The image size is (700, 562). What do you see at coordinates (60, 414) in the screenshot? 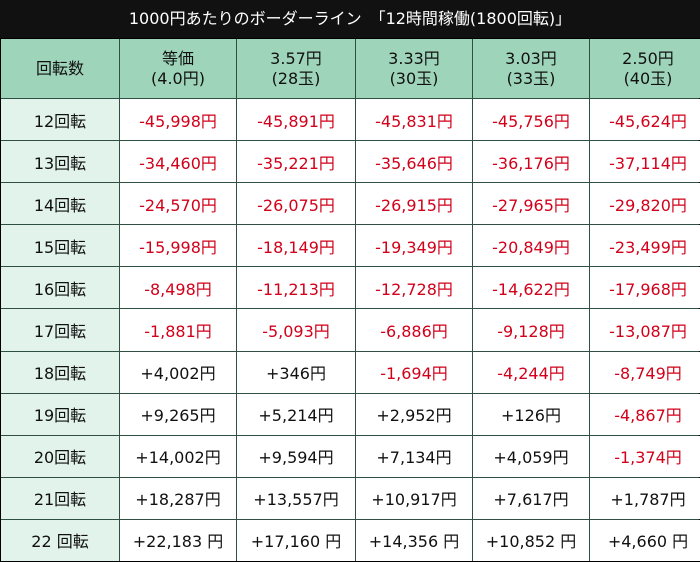
I see `row-label: 19回転` at bounding box center [60, 414].